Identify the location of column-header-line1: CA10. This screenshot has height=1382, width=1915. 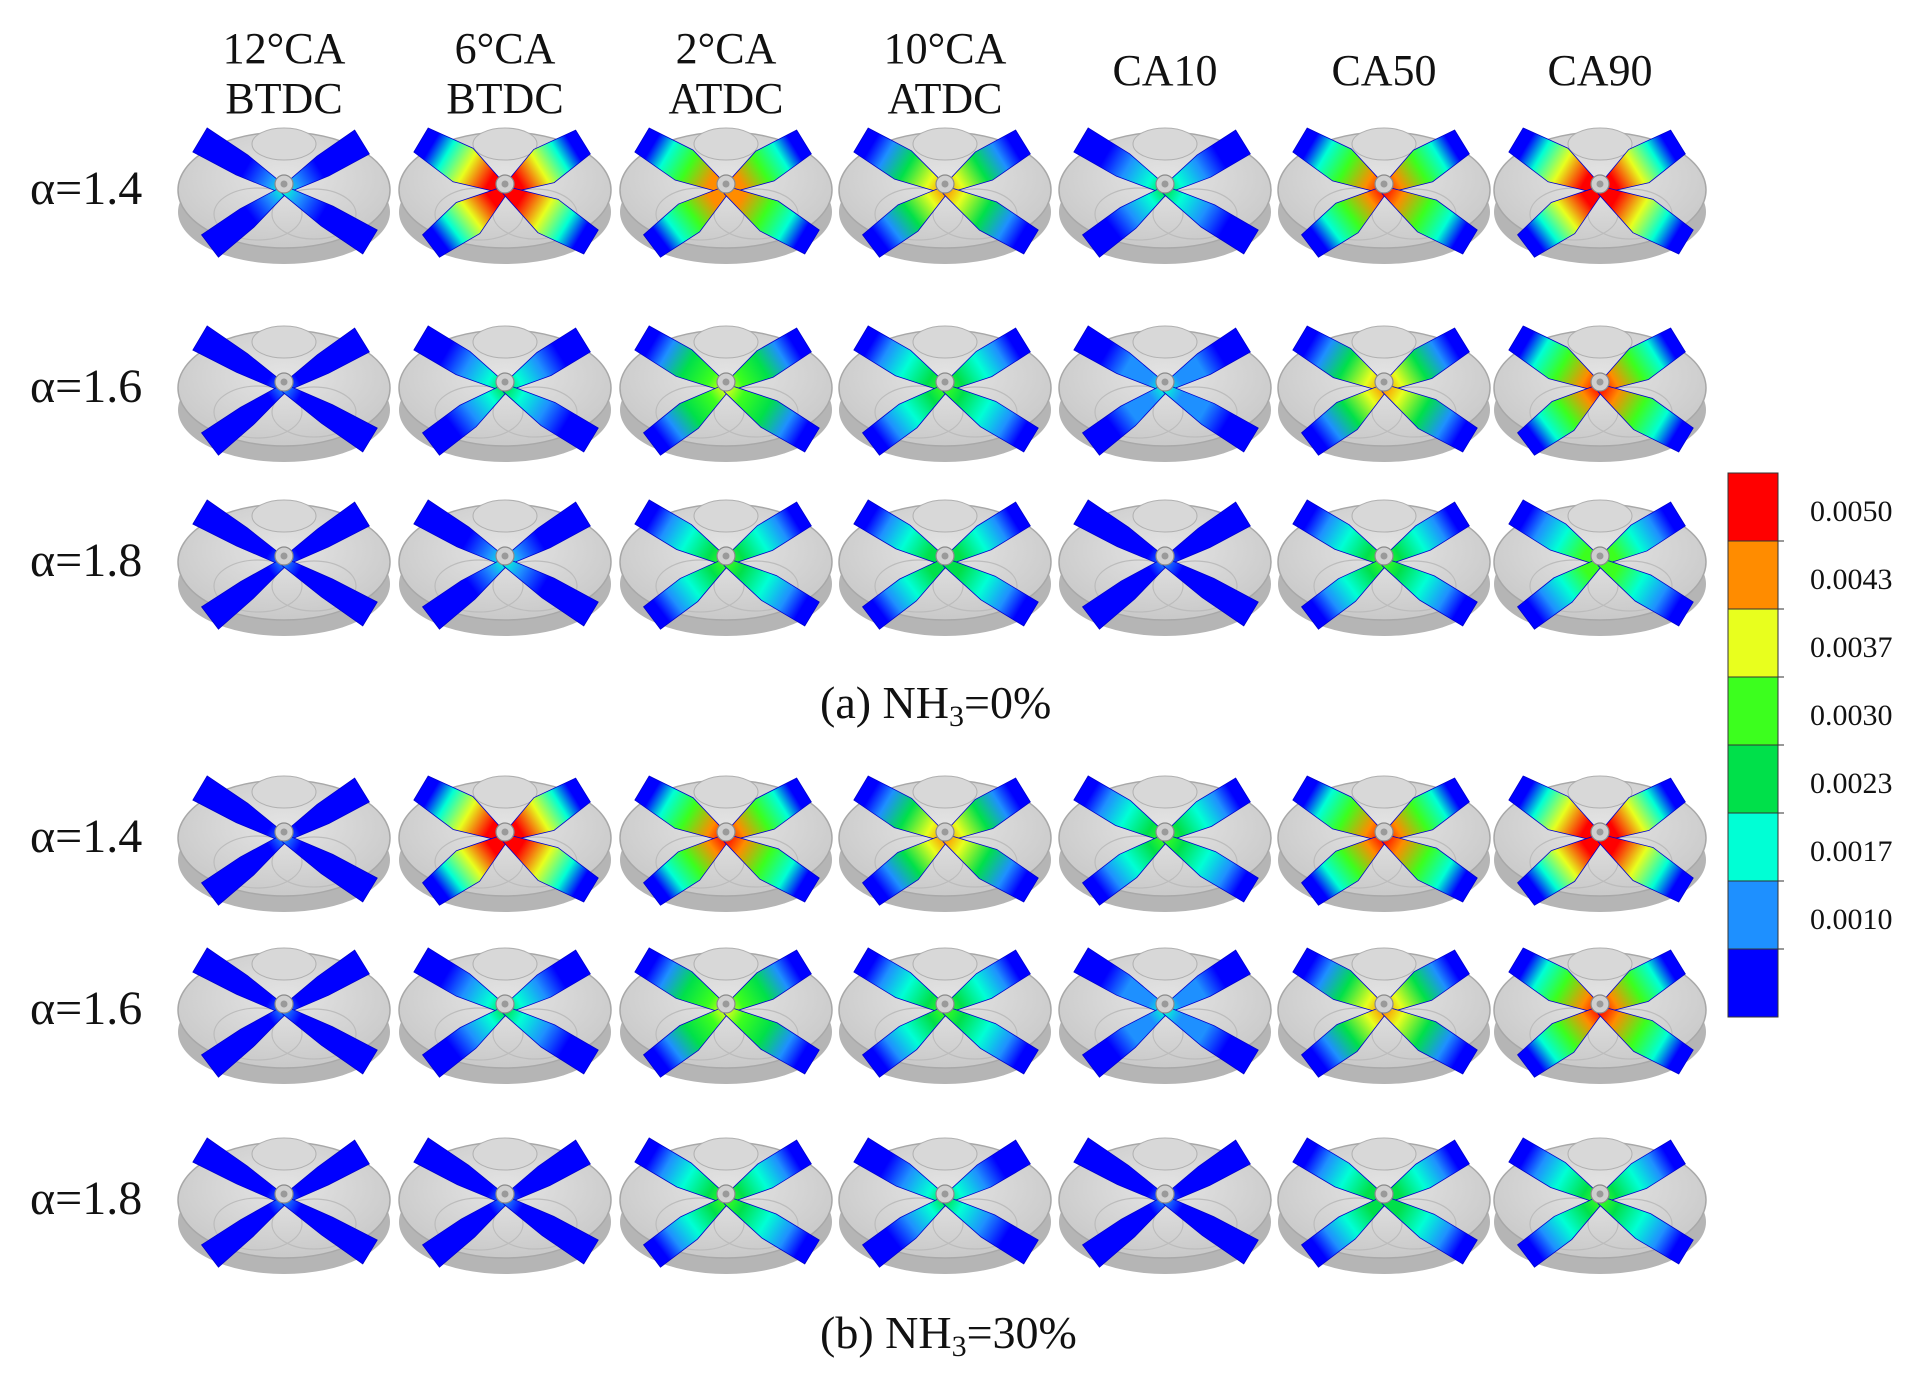
(1165, 70).